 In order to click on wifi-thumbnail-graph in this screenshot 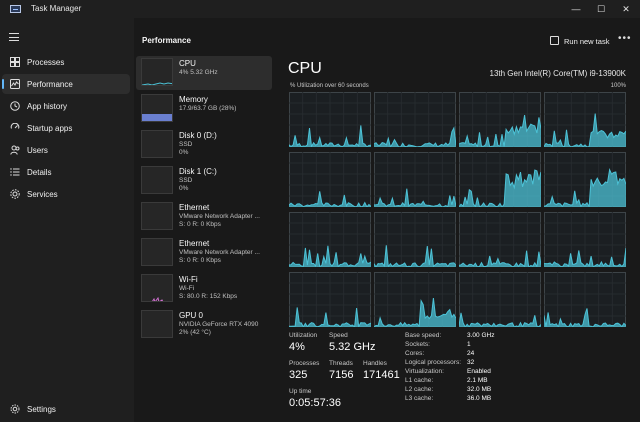, I will do `click(157, 288)`.